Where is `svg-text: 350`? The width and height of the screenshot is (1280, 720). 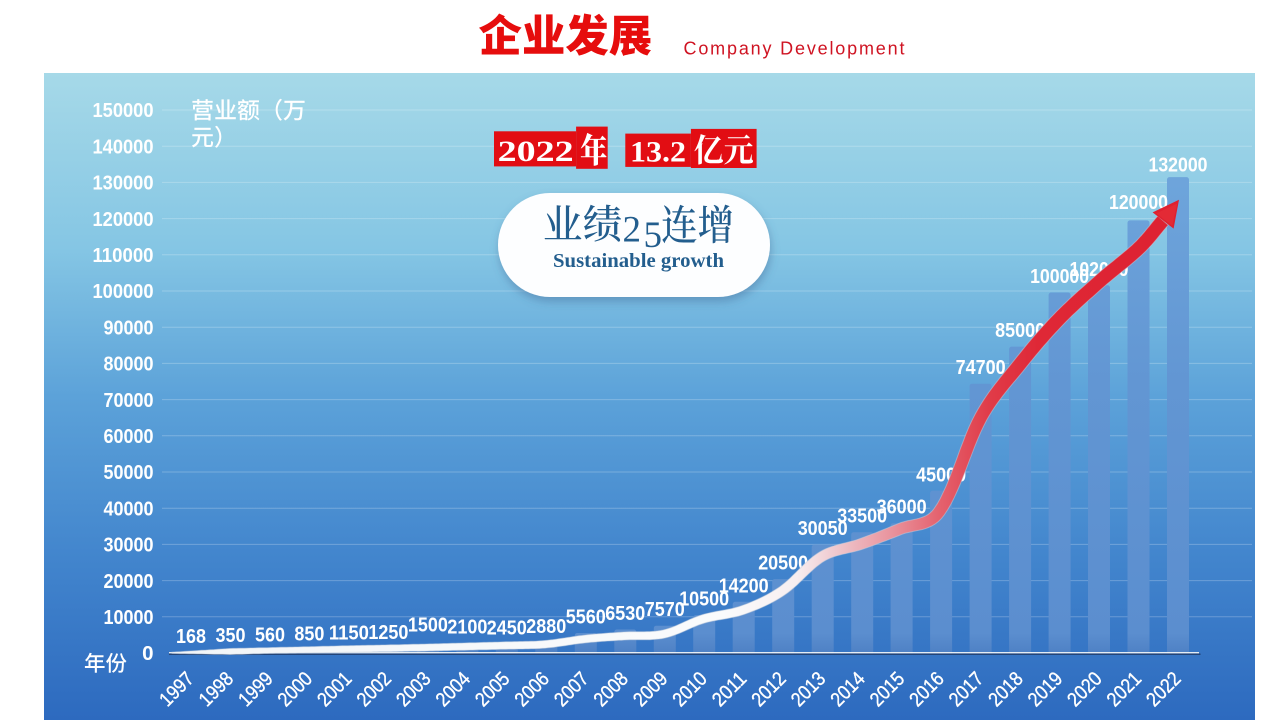 svg-text: 350 is located at coordinates (231, 636).